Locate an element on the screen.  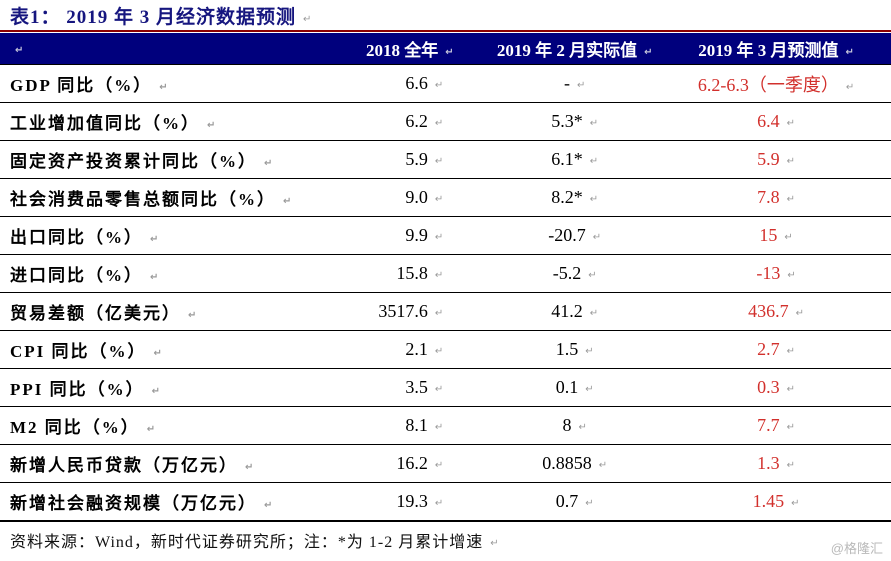
value-mar2019-forecast: 436.7 ↵ is located at coordinates (788, 311).